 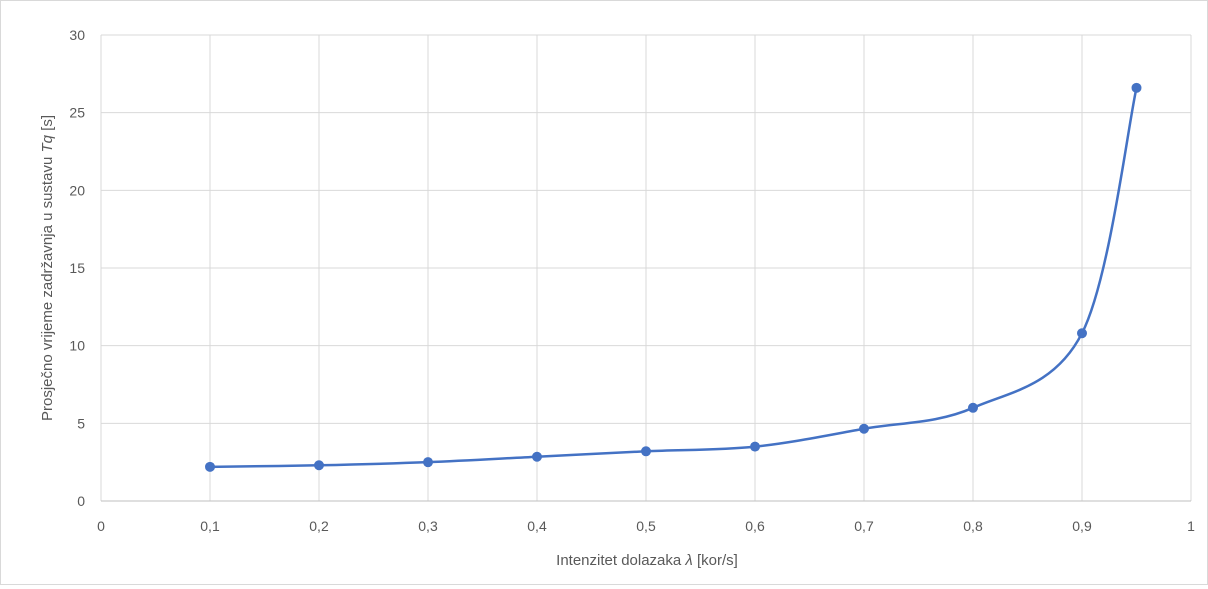 What do you see at coordinates (1082, 526) in the screenshot?
I see `x-tick-label: 0,9` at bounding box center [1082, 526].